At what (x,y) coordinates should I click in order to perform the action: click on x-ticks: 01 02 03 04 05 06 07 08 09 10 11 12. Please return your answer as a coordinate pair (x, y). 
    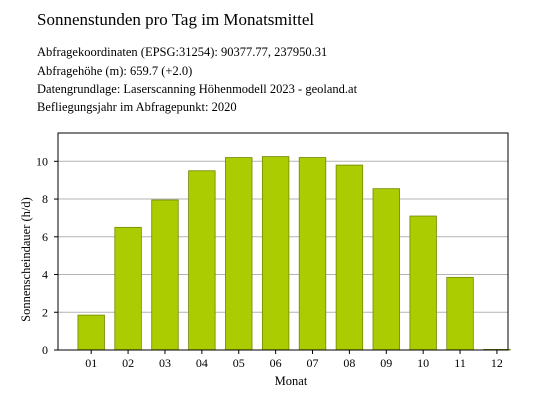
    Looking at the image, I should click on (294, 360).